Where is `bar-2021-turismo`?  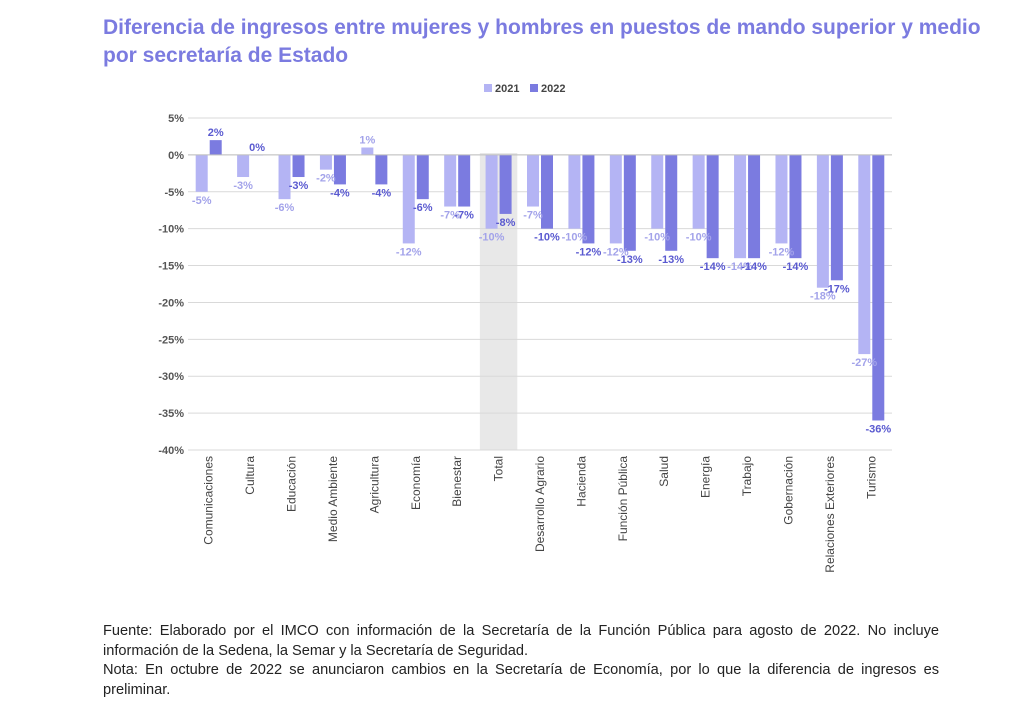 bar-2021-turismo is located at coordinates (864, 254).